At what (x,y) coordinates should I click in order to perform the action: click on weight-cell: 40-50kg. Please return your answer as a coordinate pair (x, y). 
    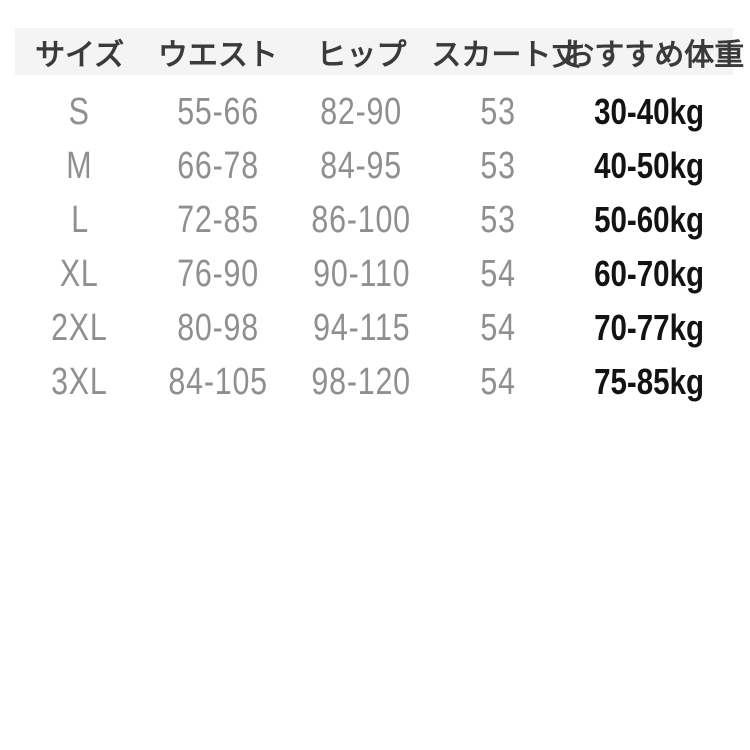
    Looking at the image, I should click on (648, 166).